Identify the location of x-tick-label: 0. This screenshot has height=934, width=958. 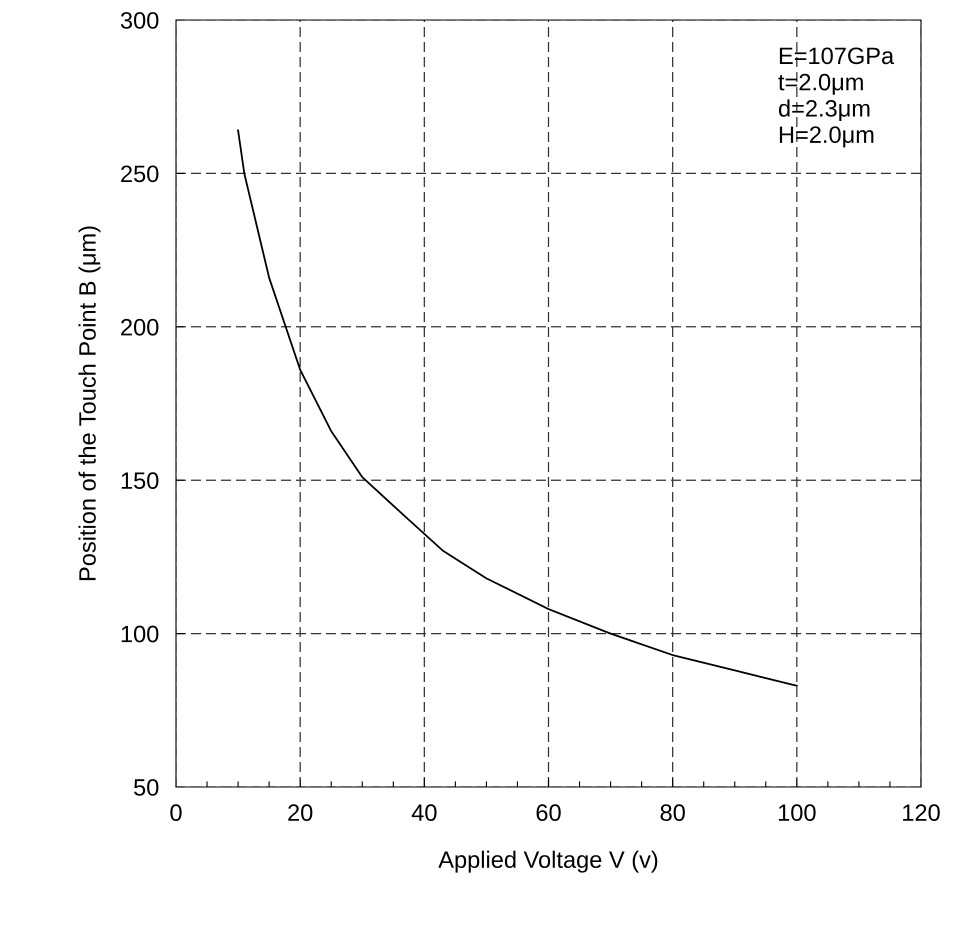
(176, 813).